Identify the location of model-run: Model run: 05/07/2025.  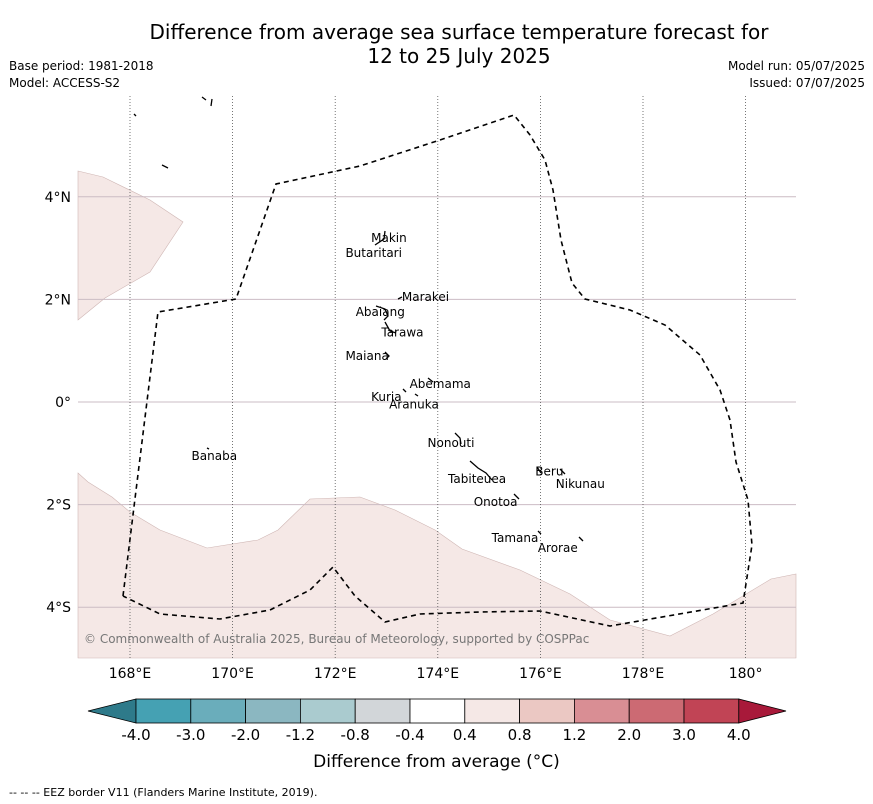
(796, 66).